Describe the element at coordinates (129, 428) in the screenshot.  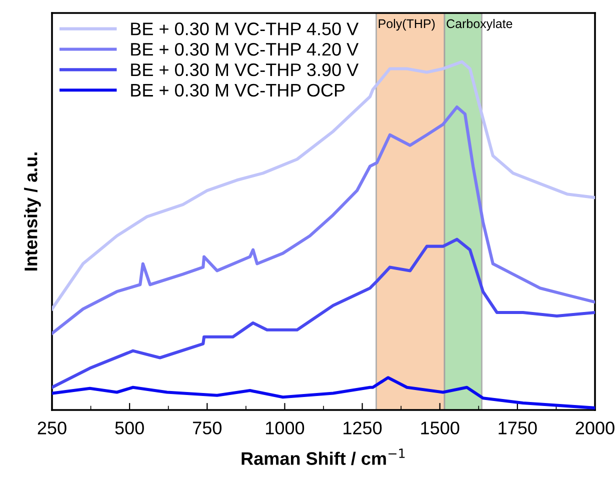
I see `x-tick-label: 500` at that location.